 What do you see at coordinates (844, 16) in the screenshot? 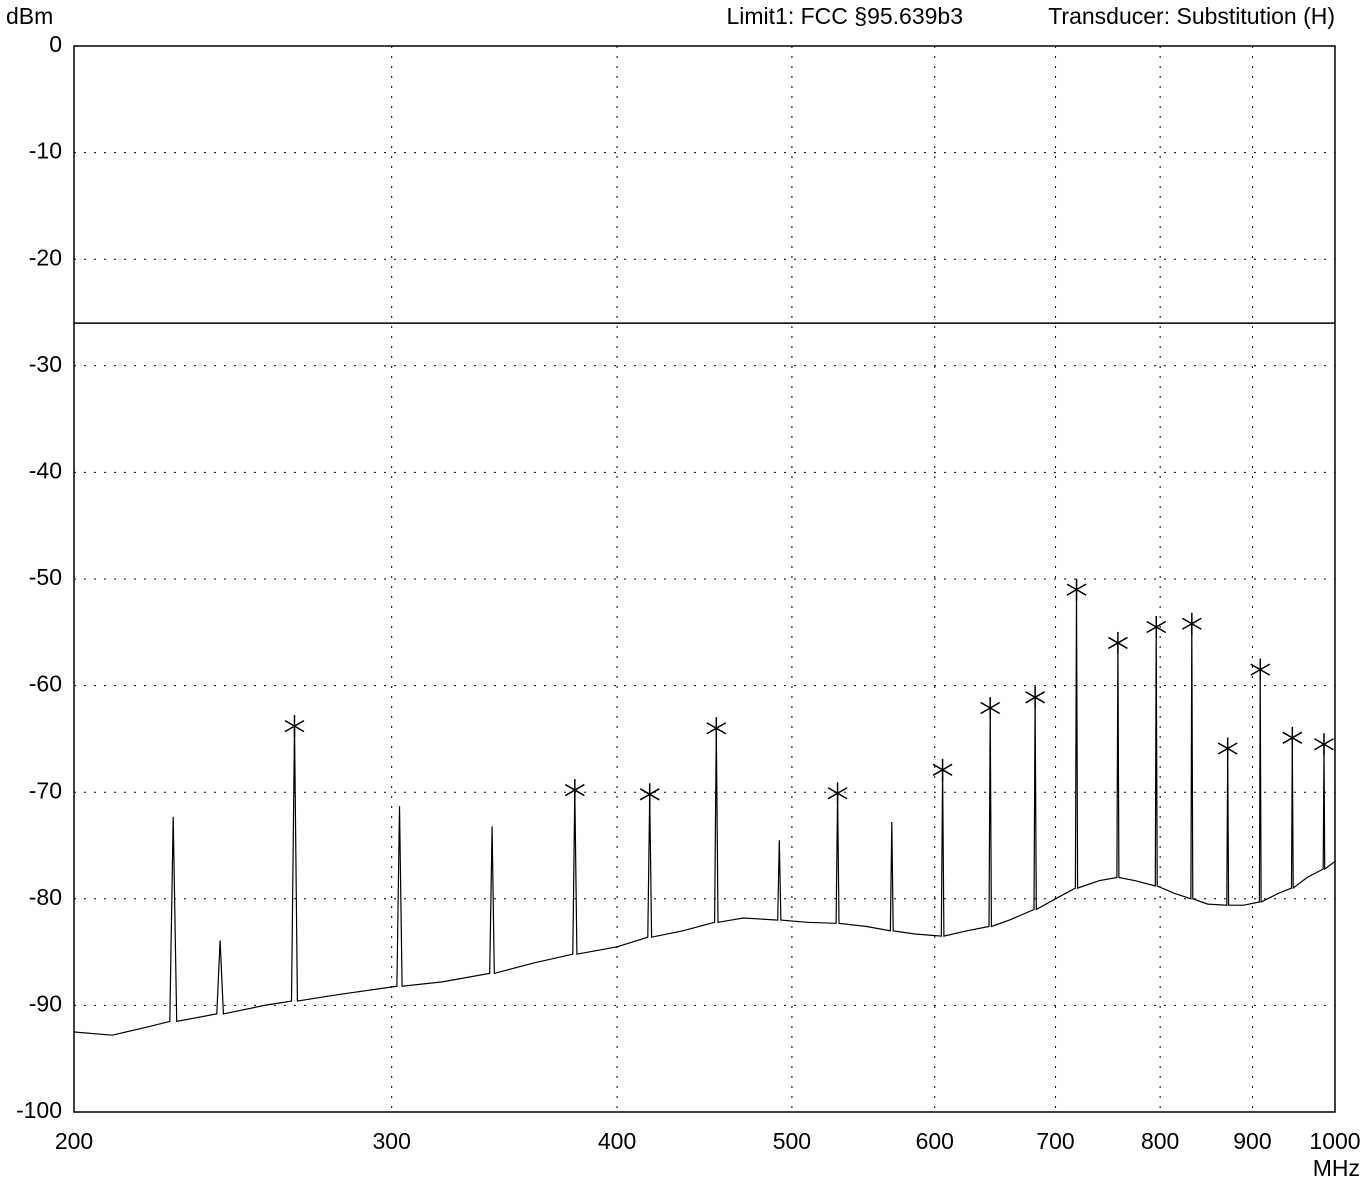
I see `limit-label: Limit1: FCC §95.639b3` at bounding box center [844, 16].